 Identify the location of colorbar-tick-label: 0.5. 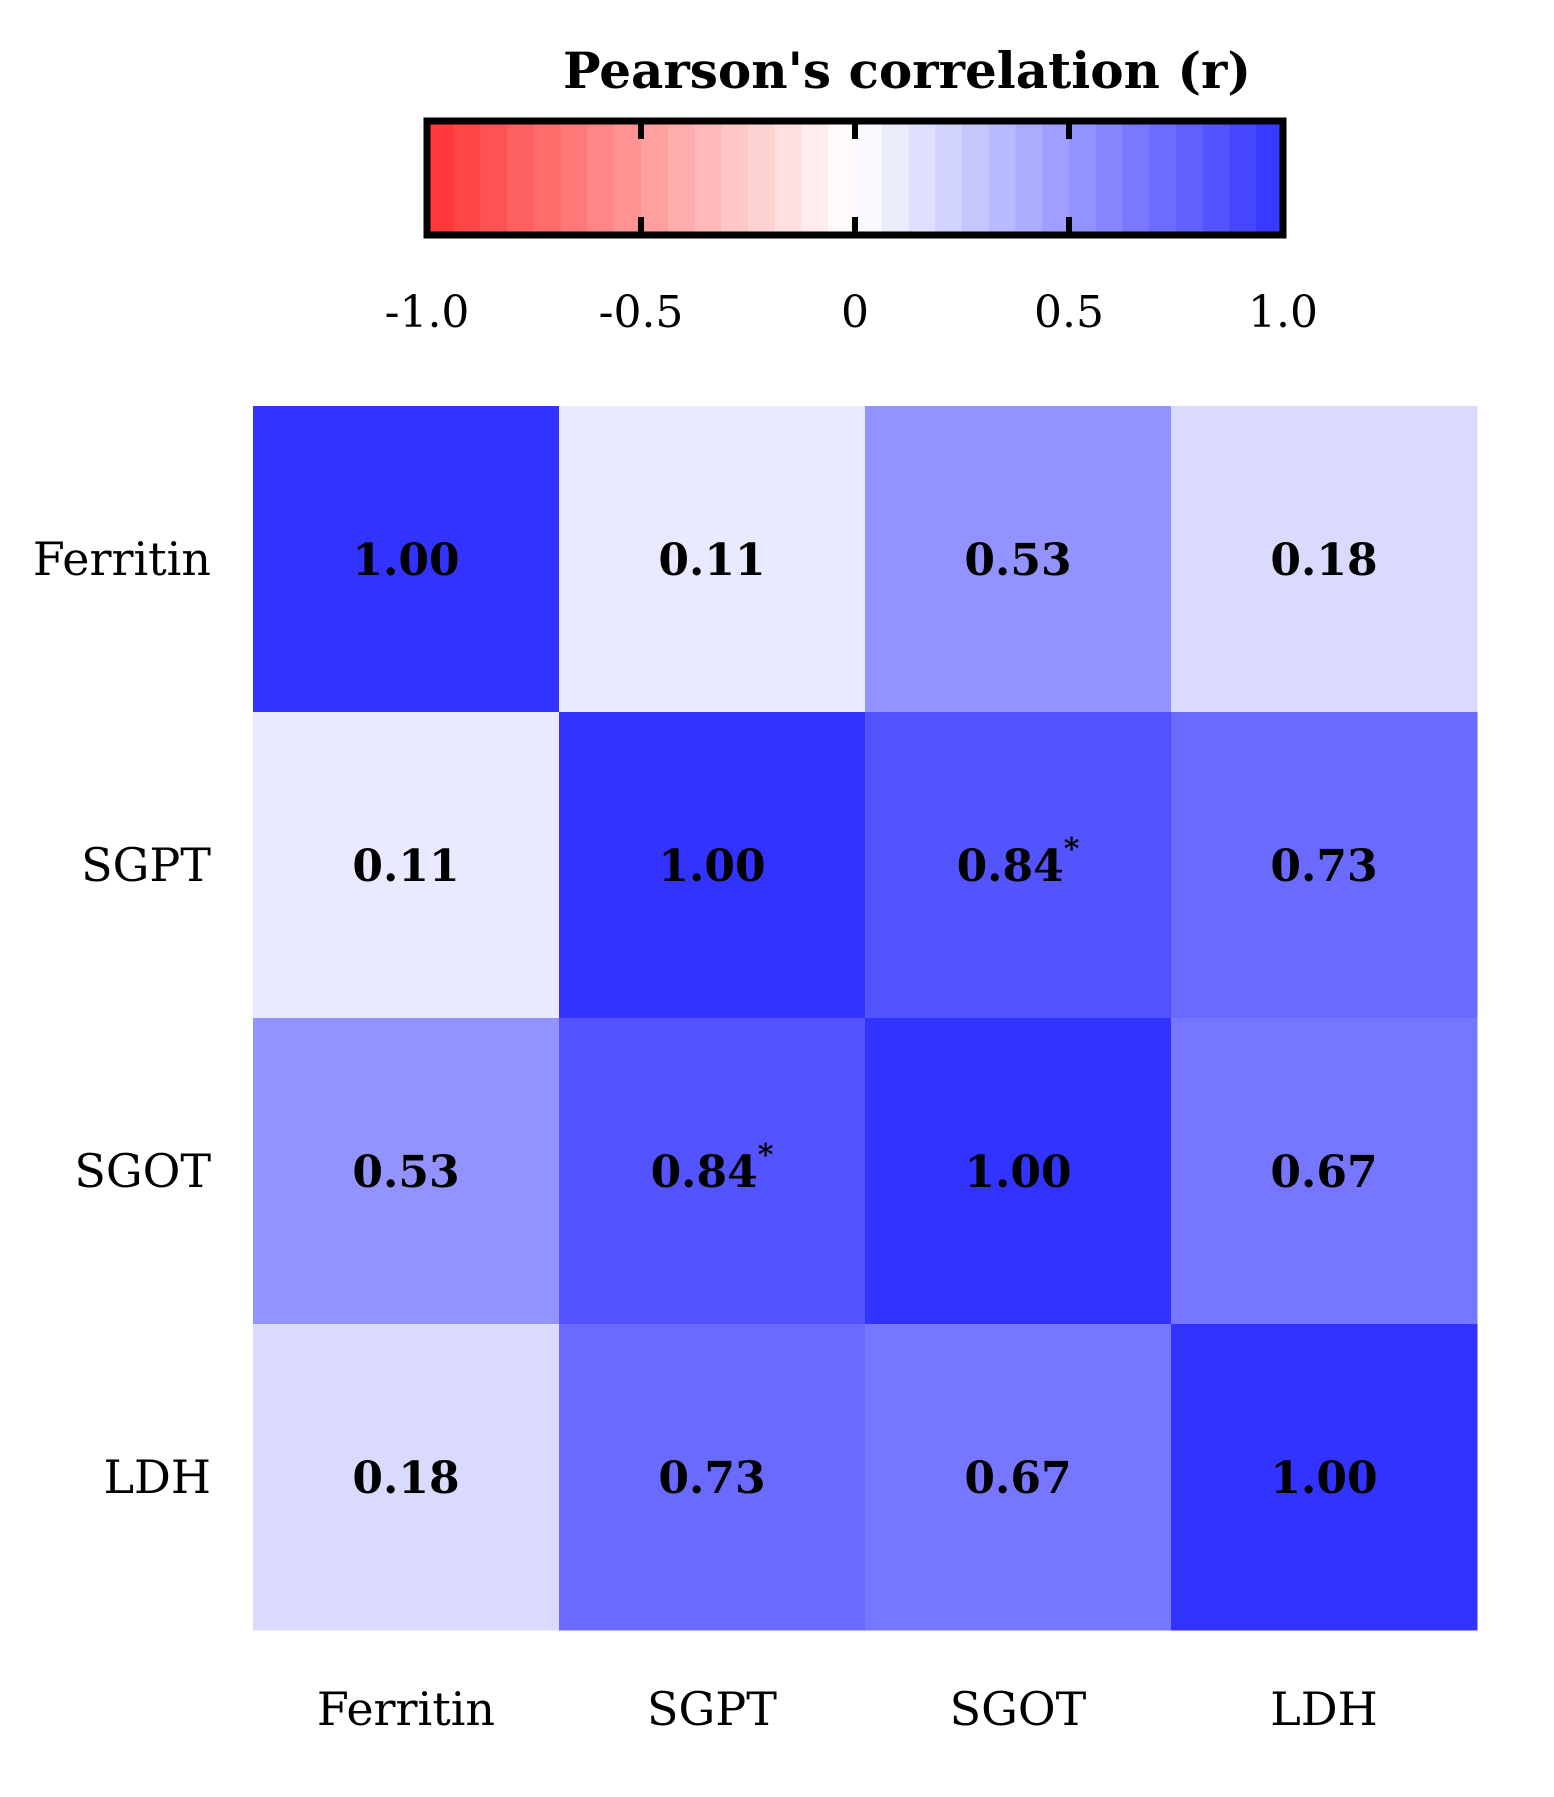
(1069, 312).